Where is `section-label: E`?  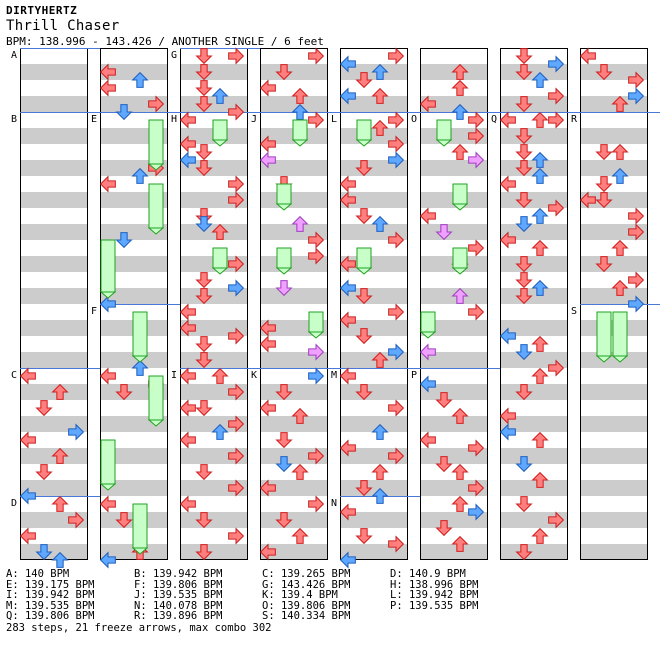
section-label: E is located at coordinates (94, 119).